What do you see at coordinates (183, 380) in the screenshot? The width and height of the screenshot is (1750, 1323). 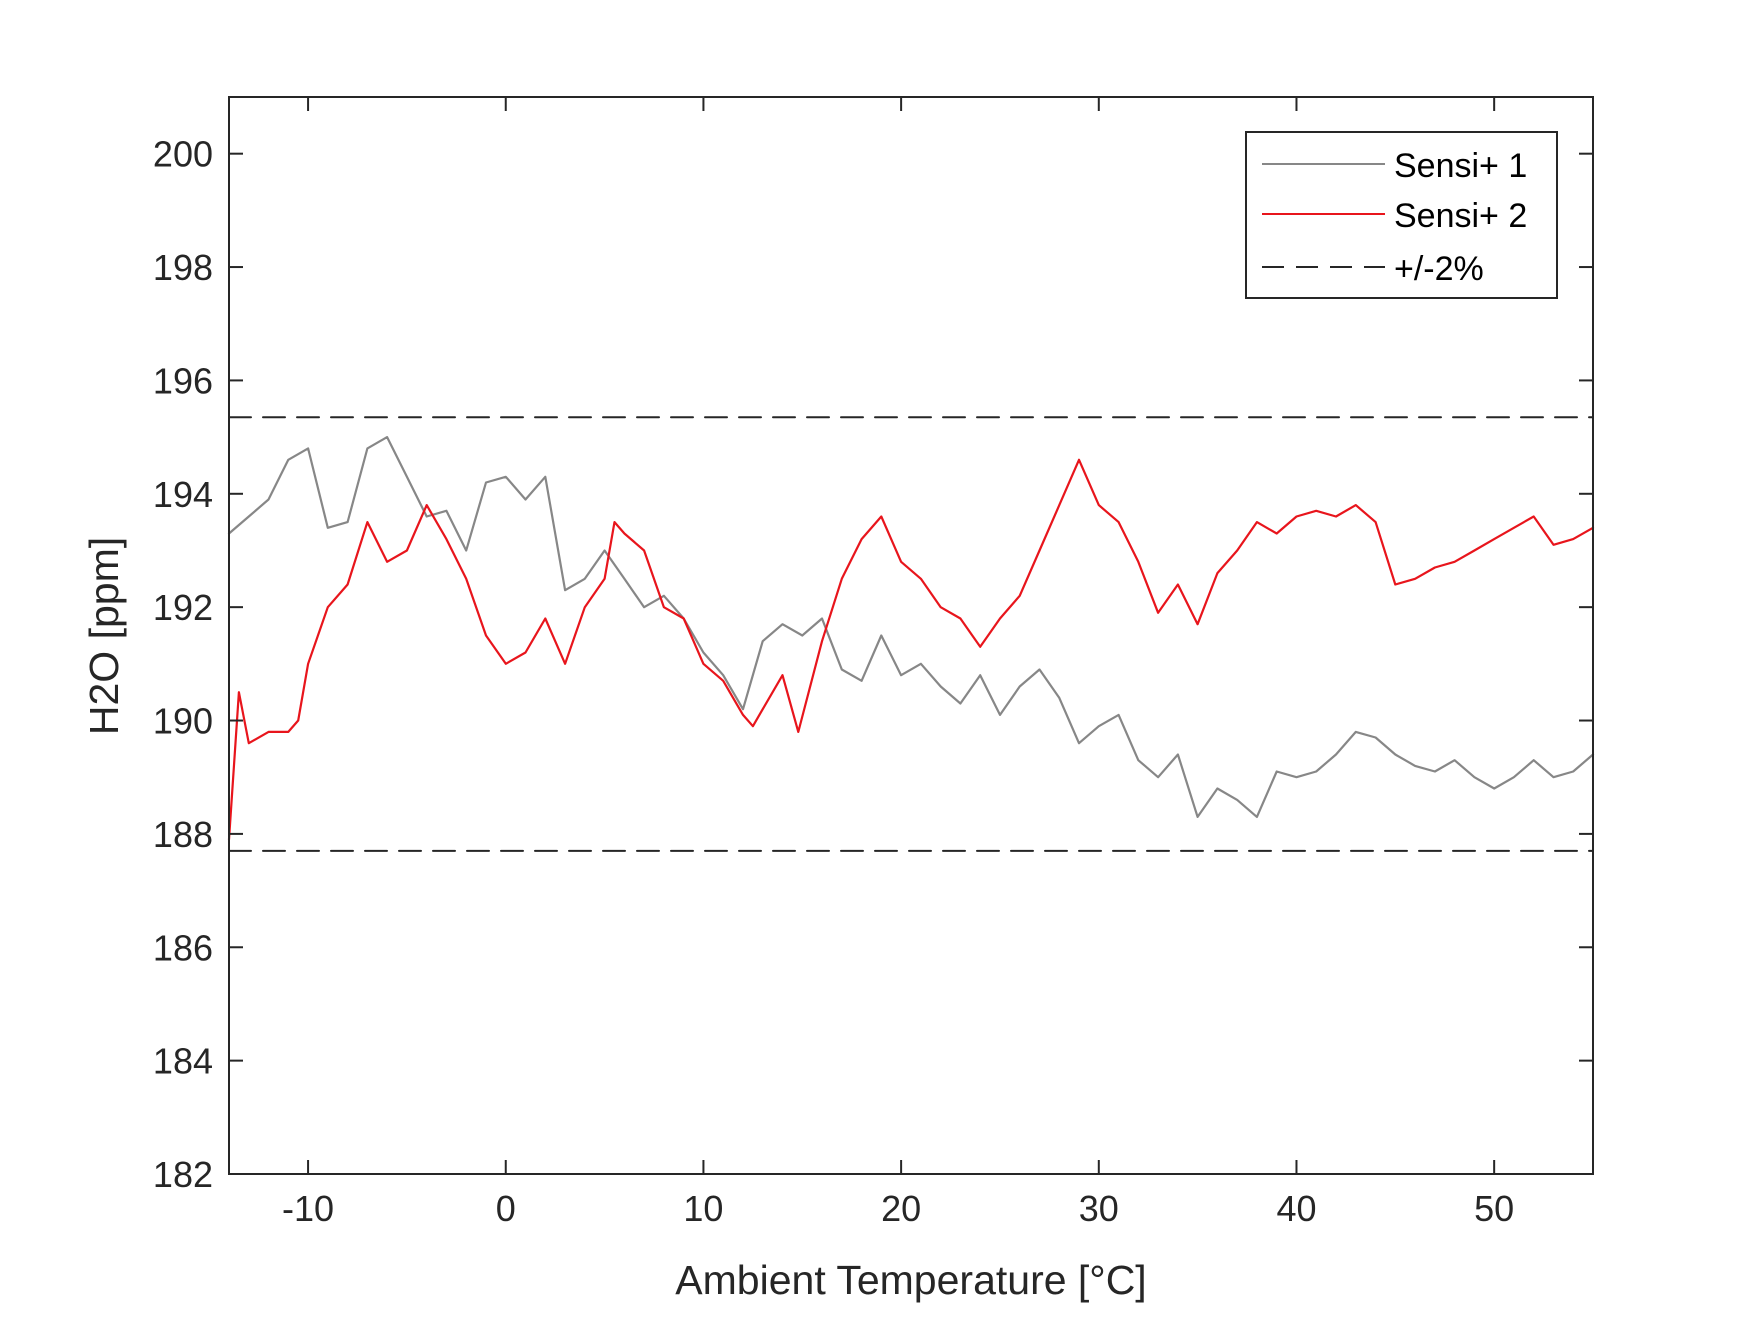 I see `y-tick-label: 196` at bounding box center [183, 380].